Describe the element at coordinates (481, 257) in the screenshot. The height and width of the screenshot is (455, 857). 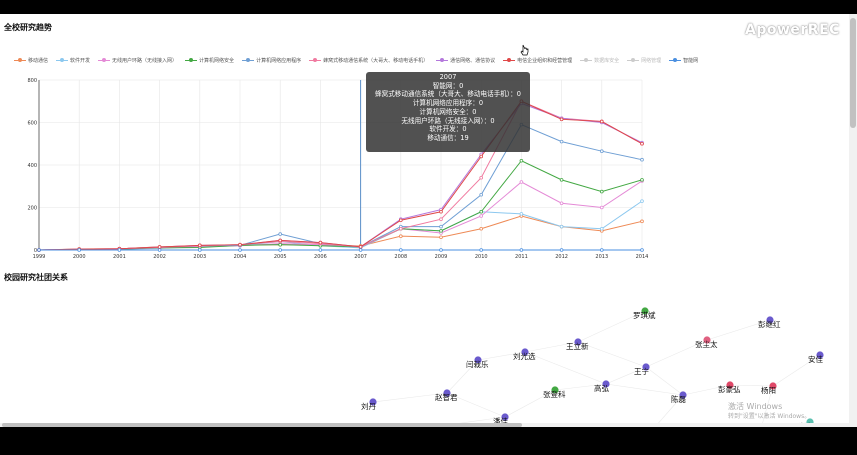
I see `x-tick-label: 2010` at that location.